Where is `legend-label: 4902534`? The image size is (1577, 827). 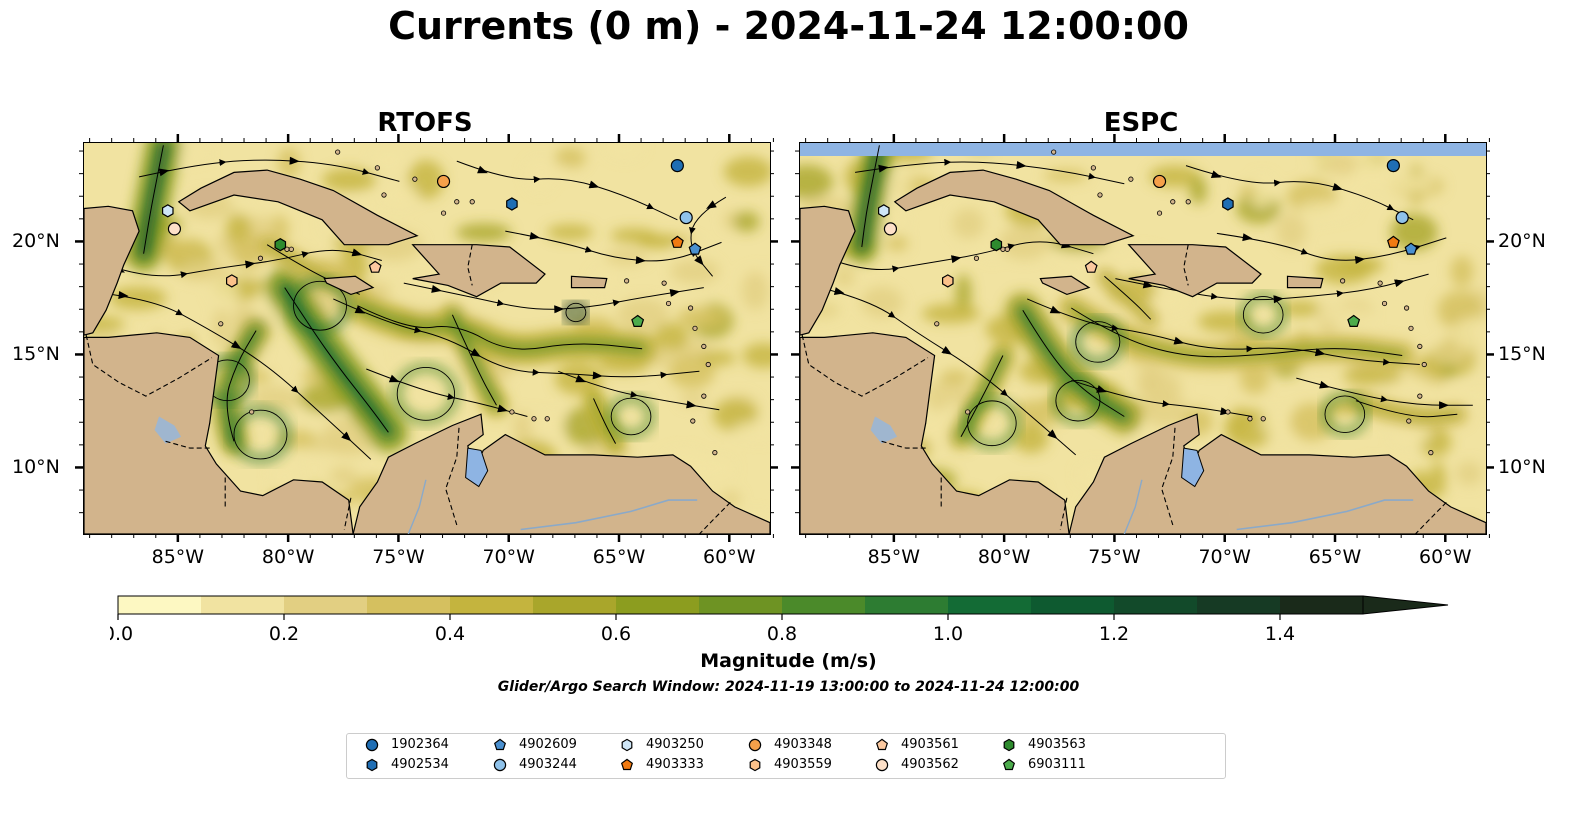
legend-label: 4902534 is located at coordinates (420, 764).